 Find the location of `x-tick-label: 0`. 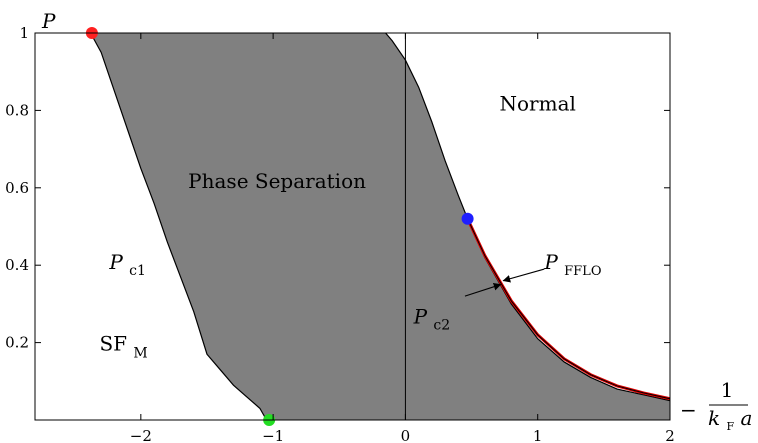

x-tick-label: 0 is located at coordinates (406, 435).